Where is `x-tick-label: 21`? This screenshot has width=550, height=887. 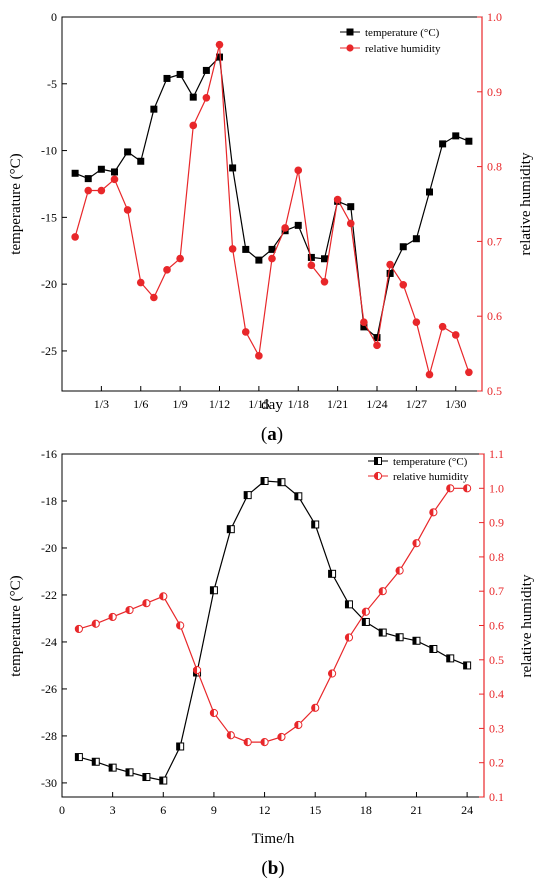
x-tick-label: 21 is located at coordinates (416, 810).